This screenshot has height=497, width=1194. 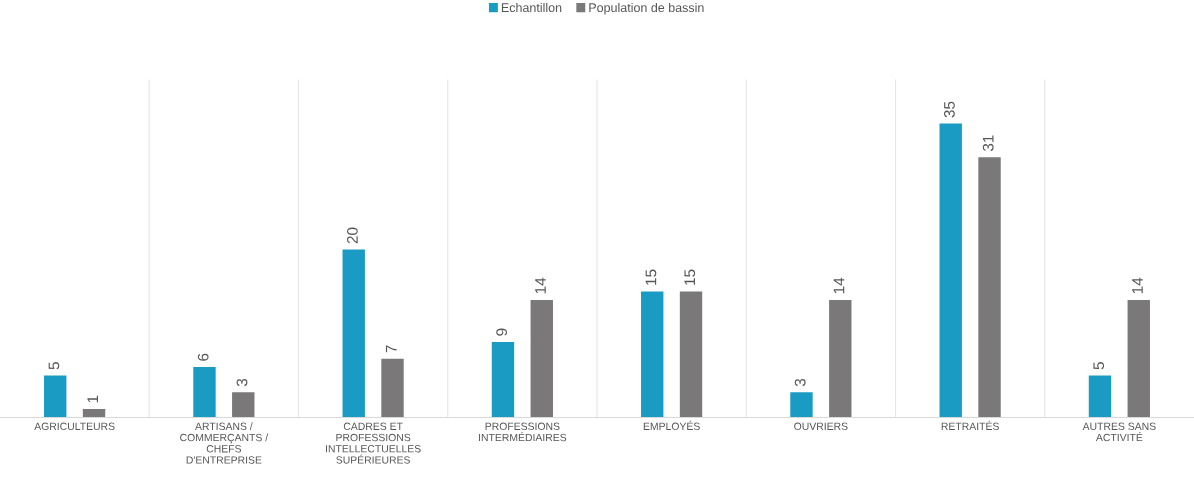 What do you see at coordinates (224, 443) in the screenshot?
I see `x-tick-label: ARTISANS / COMMERÇANTS / CHEFS D'ENTREPRISE` at bounding box center [224, 443].